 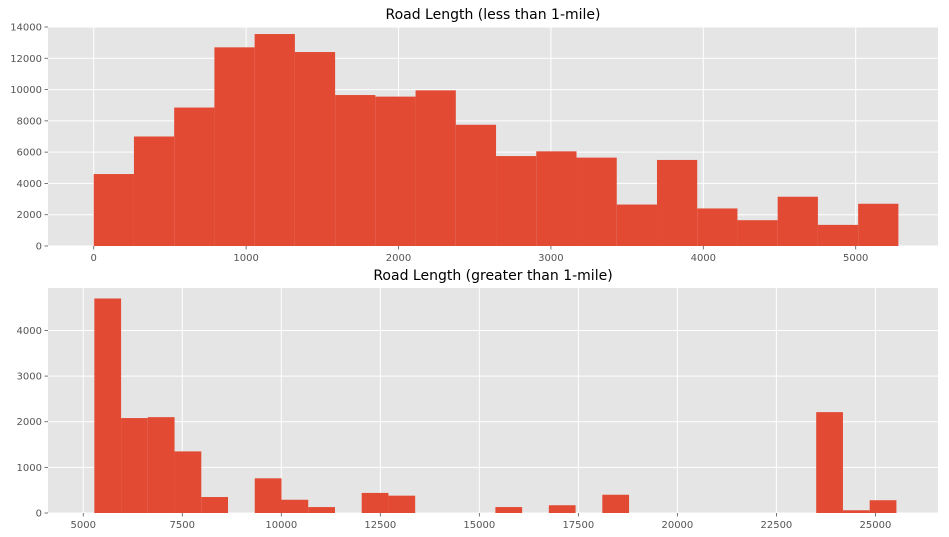 I want to click on x-tick-label-long-roads: 10000, so click(x=281, y=525).